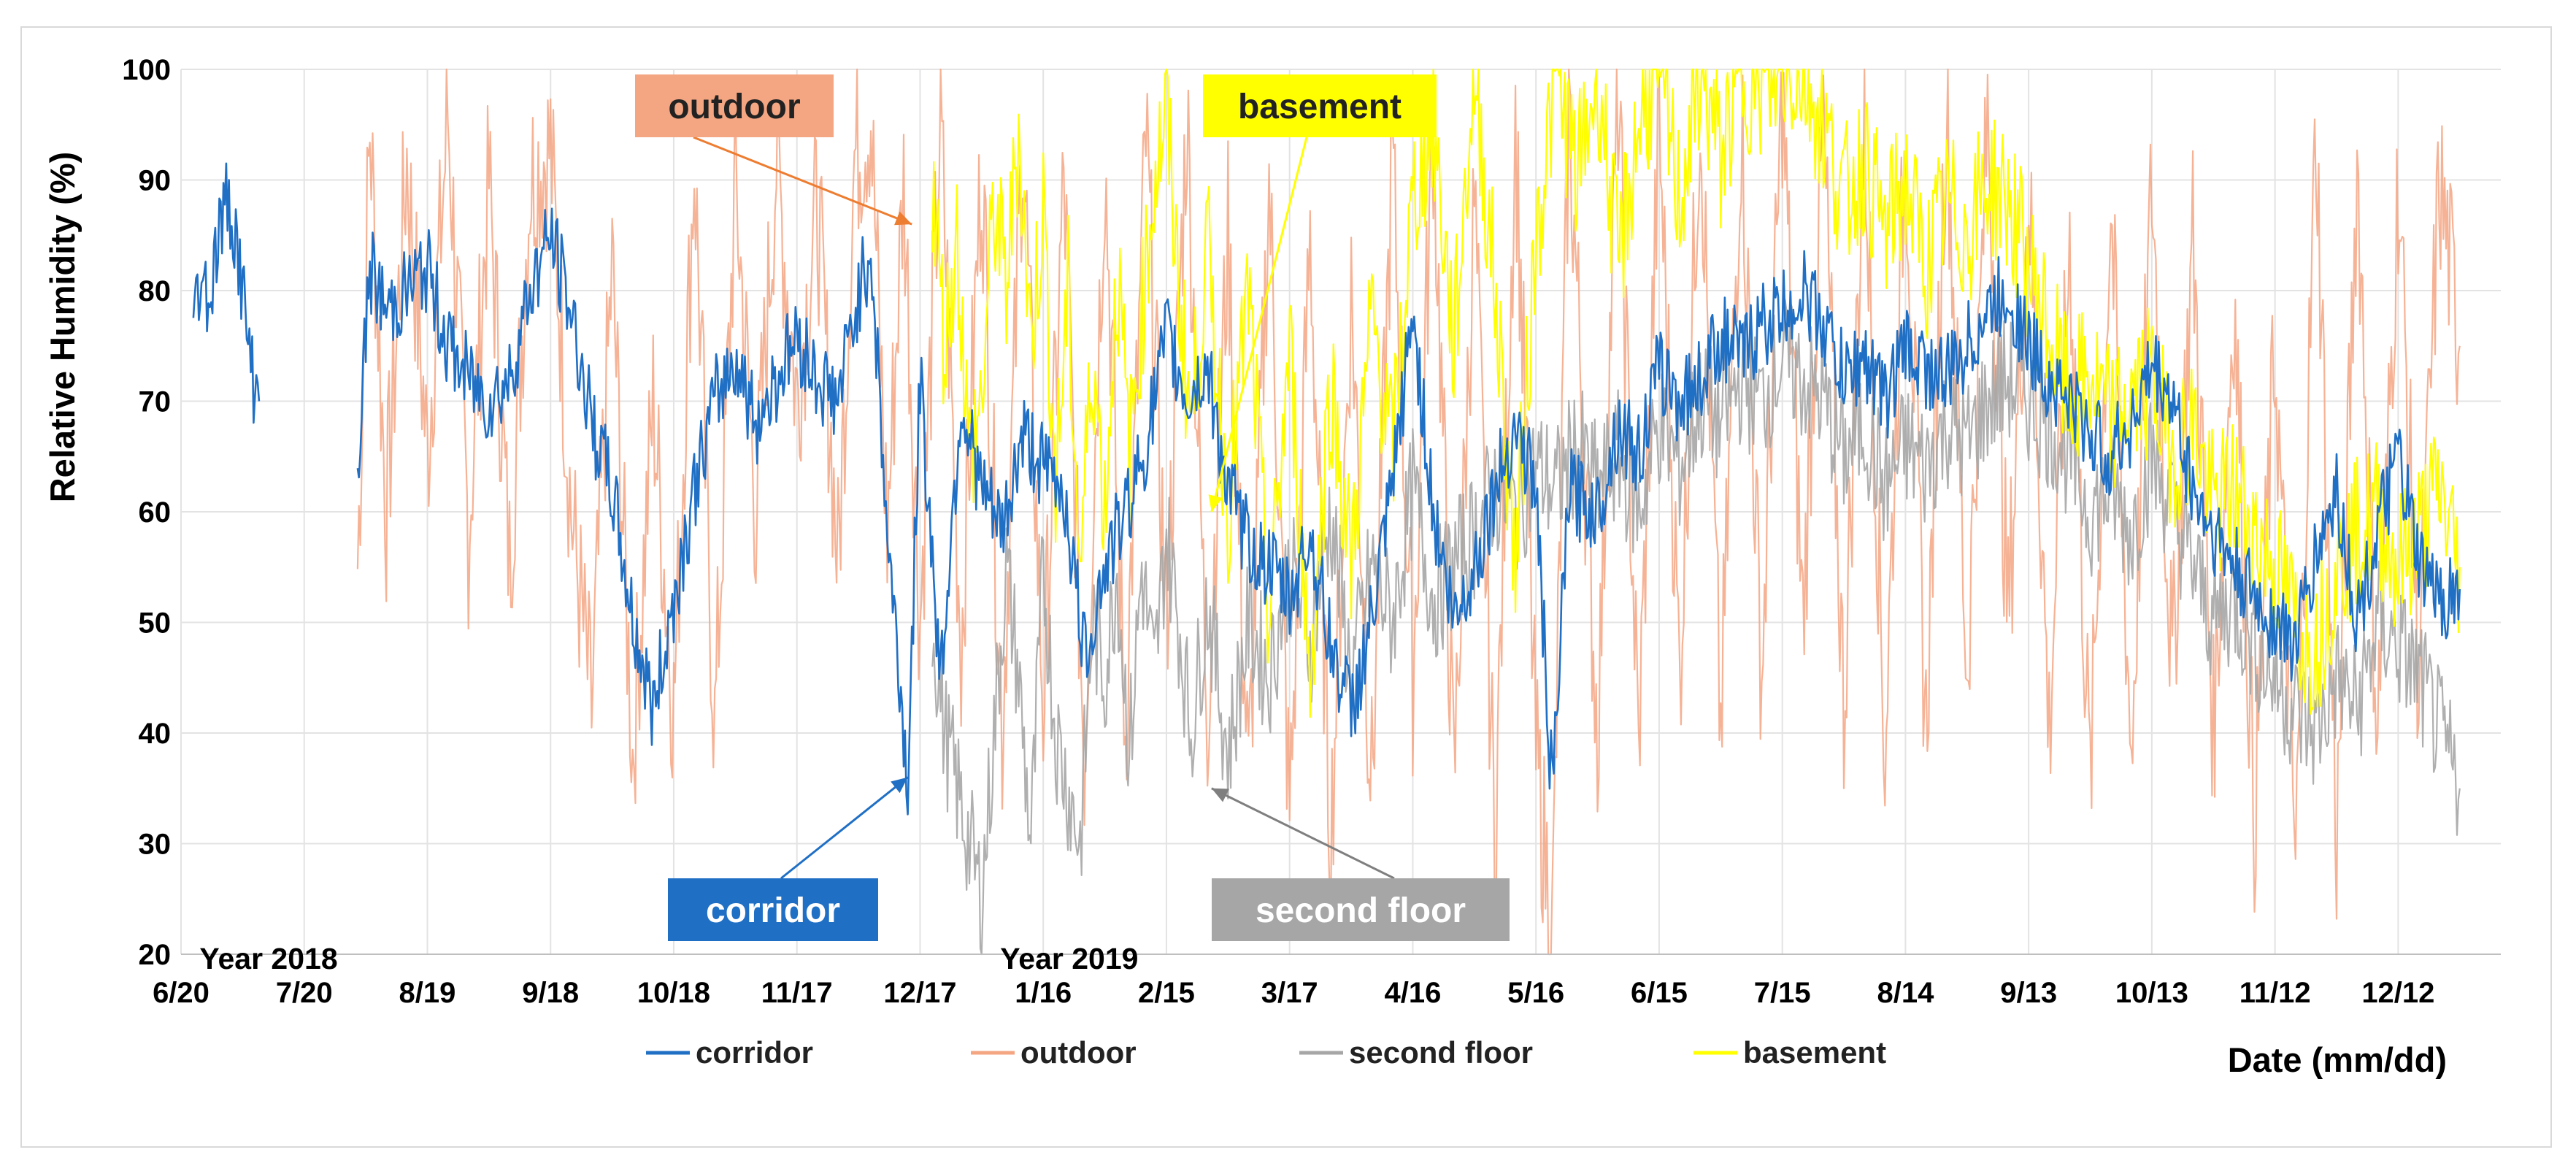  I want to click on callout-label: basement, so click(1320, 107).